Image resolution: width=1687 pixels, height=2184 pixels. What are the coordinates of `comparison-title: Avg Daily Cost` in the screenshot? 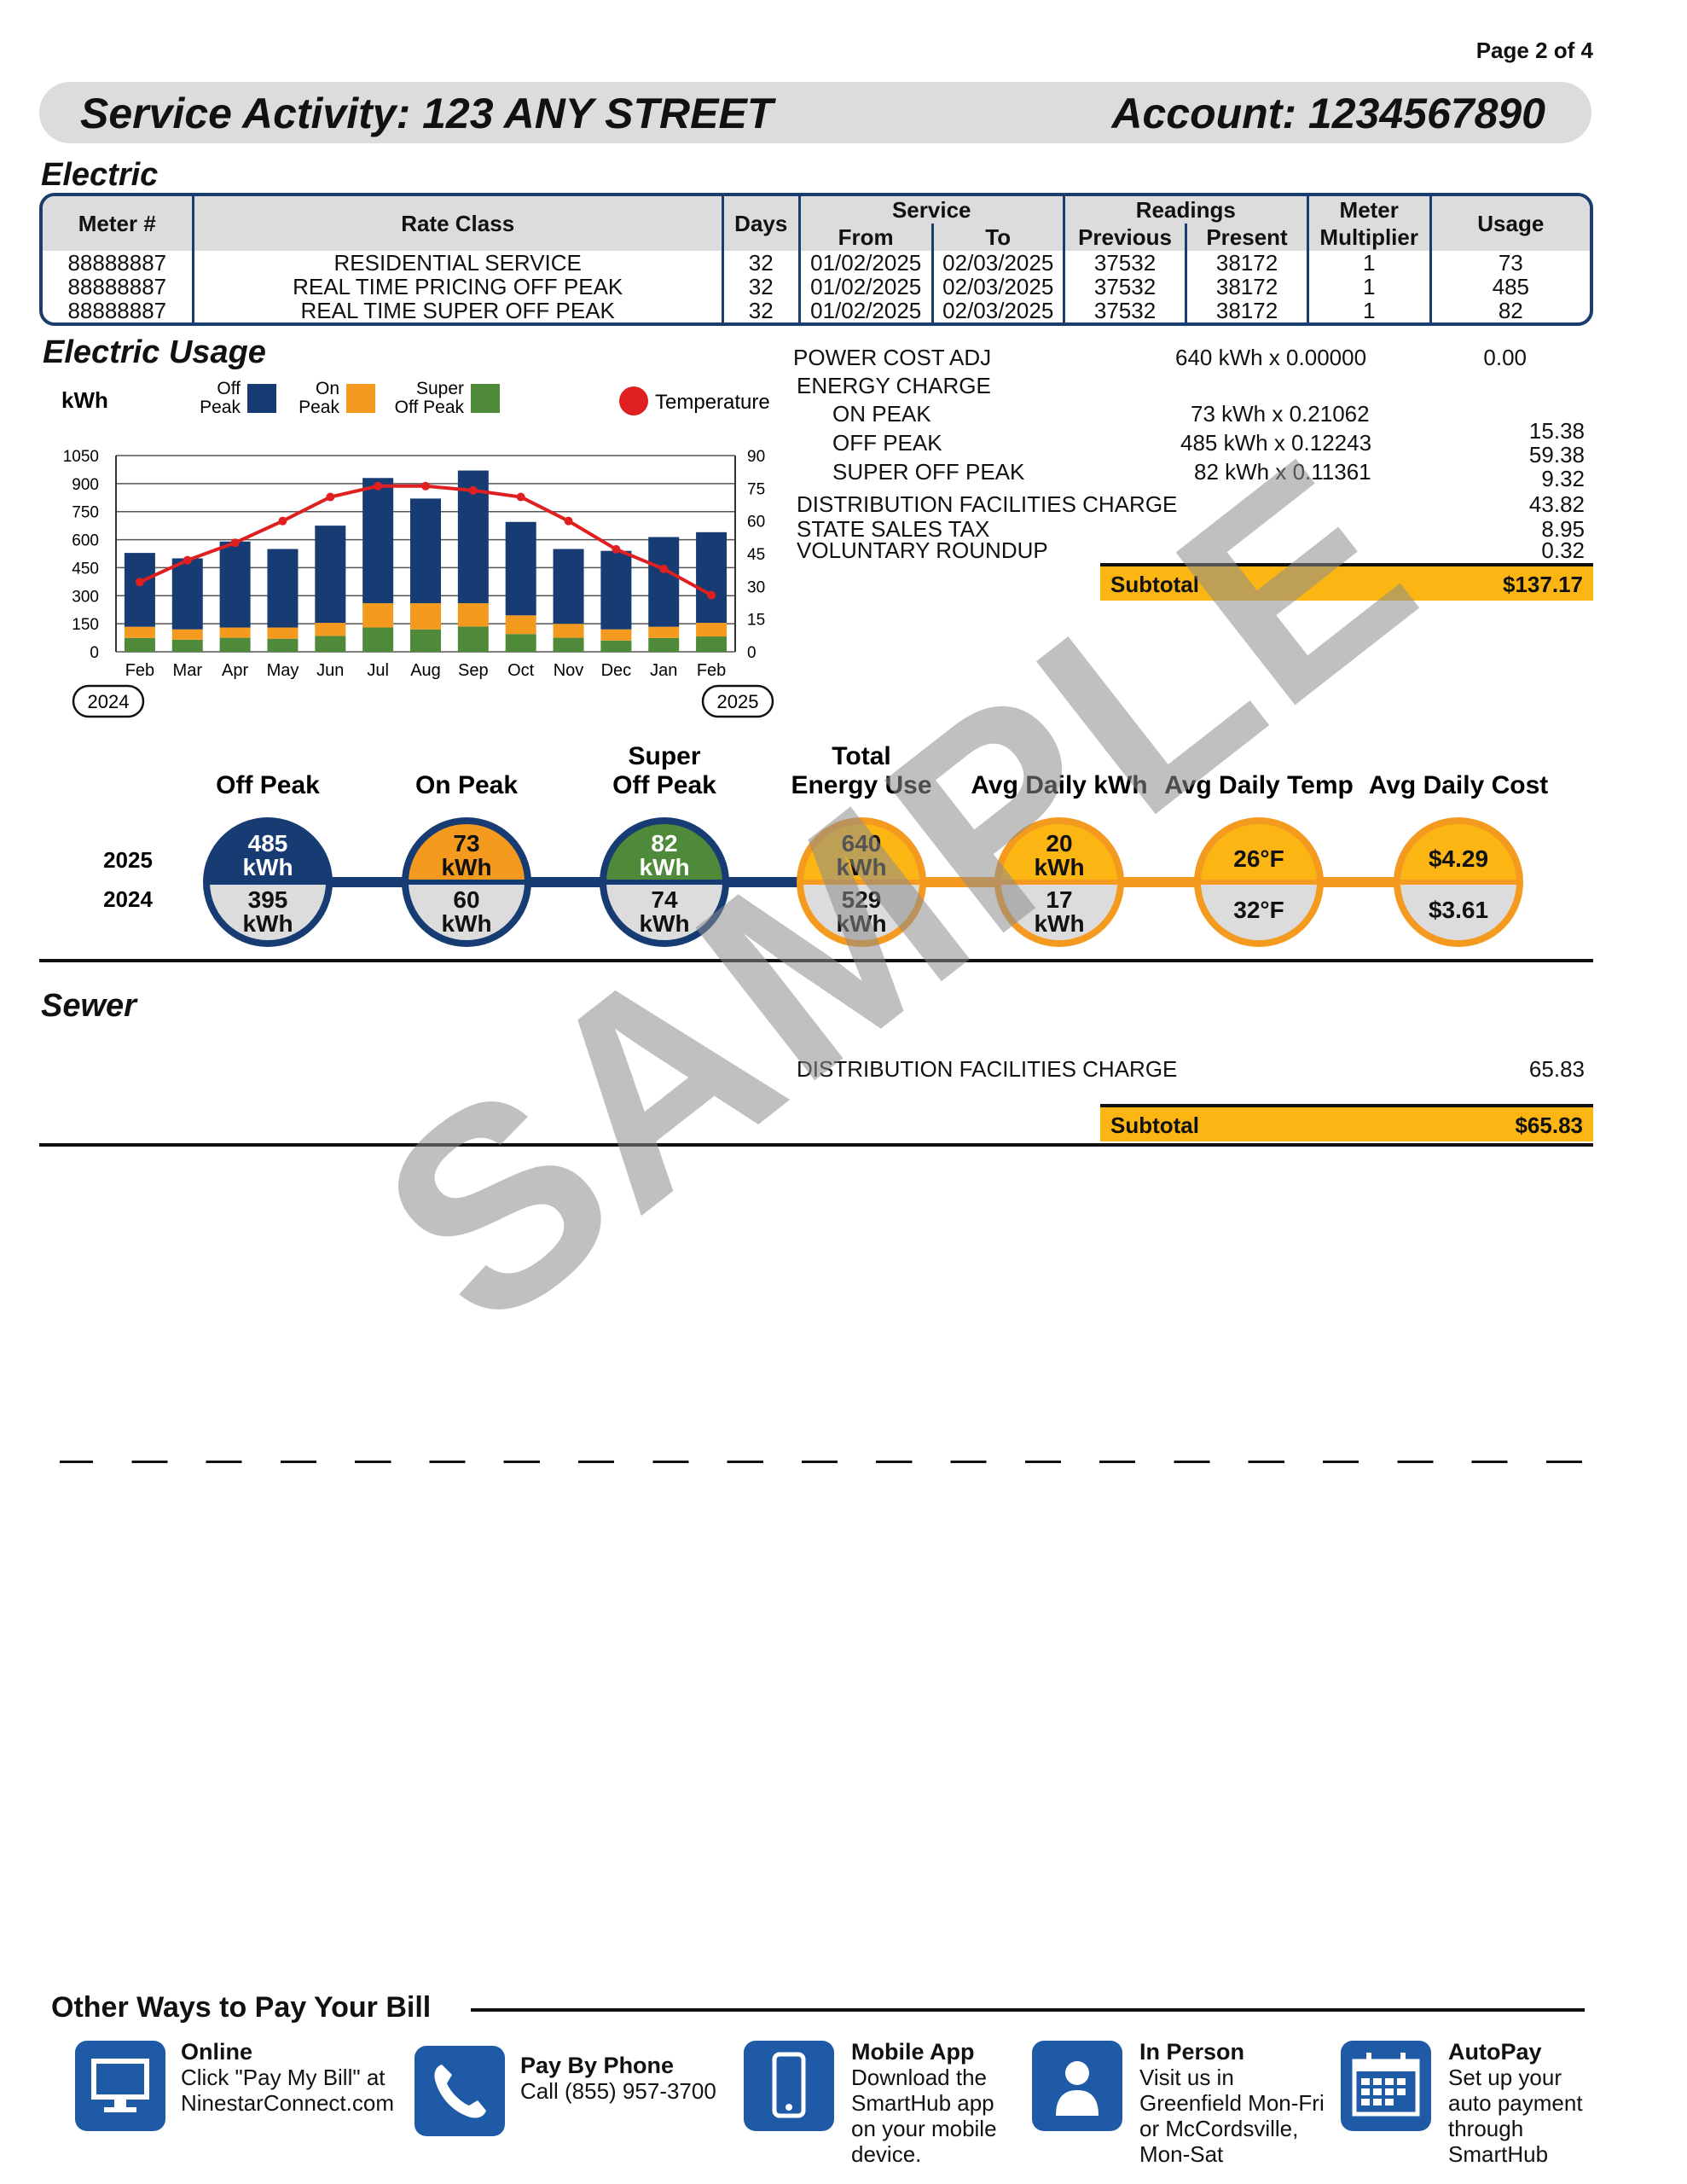 It's located at (1459, 785).